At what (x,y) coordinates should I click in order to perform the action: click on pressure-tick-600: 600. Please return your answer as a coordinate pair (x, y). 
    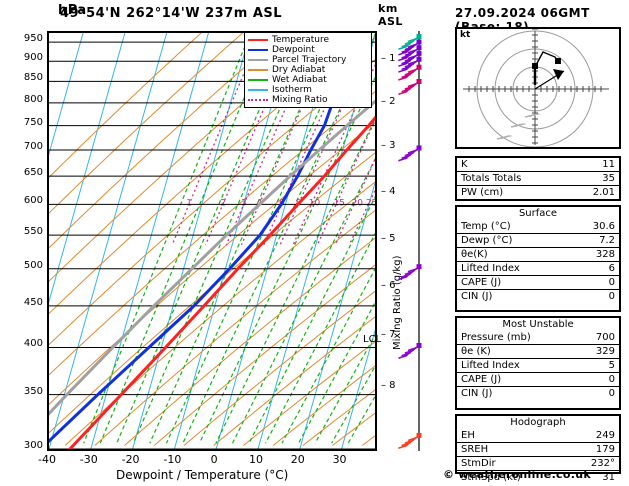
    Looking at the image, I should click on (33, 201).